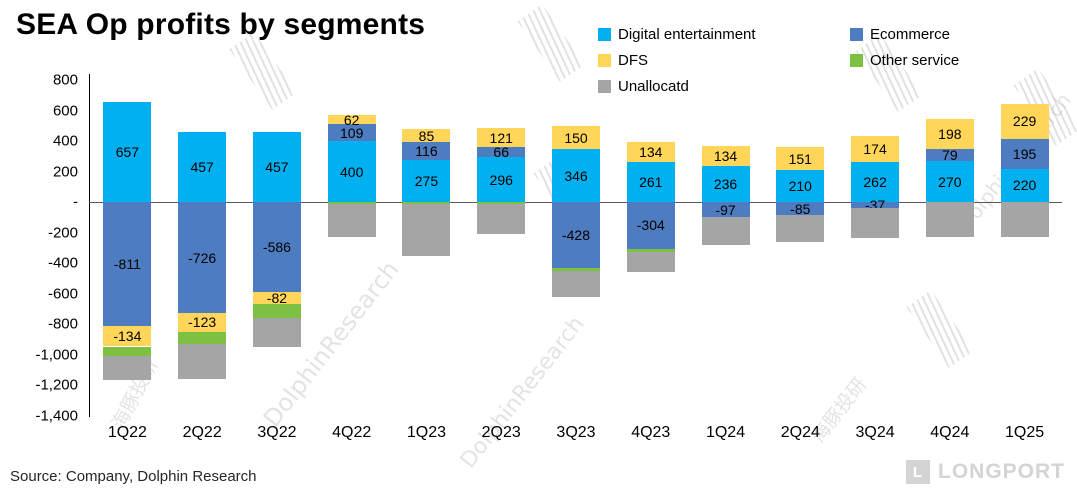 The image size is (1077, 490). Describe the element at coordinates (501, 151) in the screenshot. I see `bar-value-label: 66` at that location.